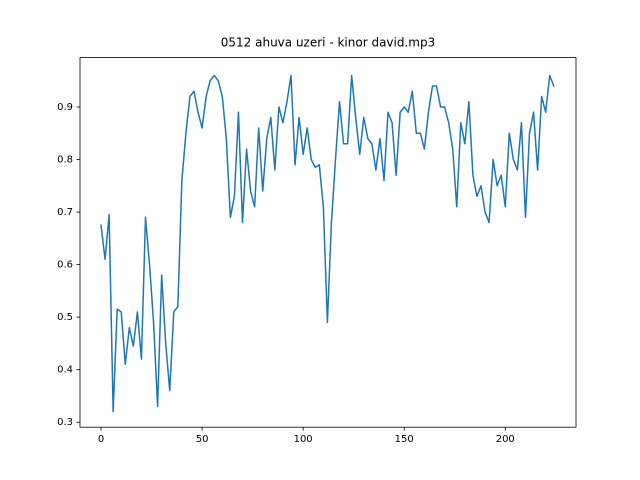 The height and width of the screenshot is (480, 640). I want to click on y-tick-label: 0.5, so click(65, 317).